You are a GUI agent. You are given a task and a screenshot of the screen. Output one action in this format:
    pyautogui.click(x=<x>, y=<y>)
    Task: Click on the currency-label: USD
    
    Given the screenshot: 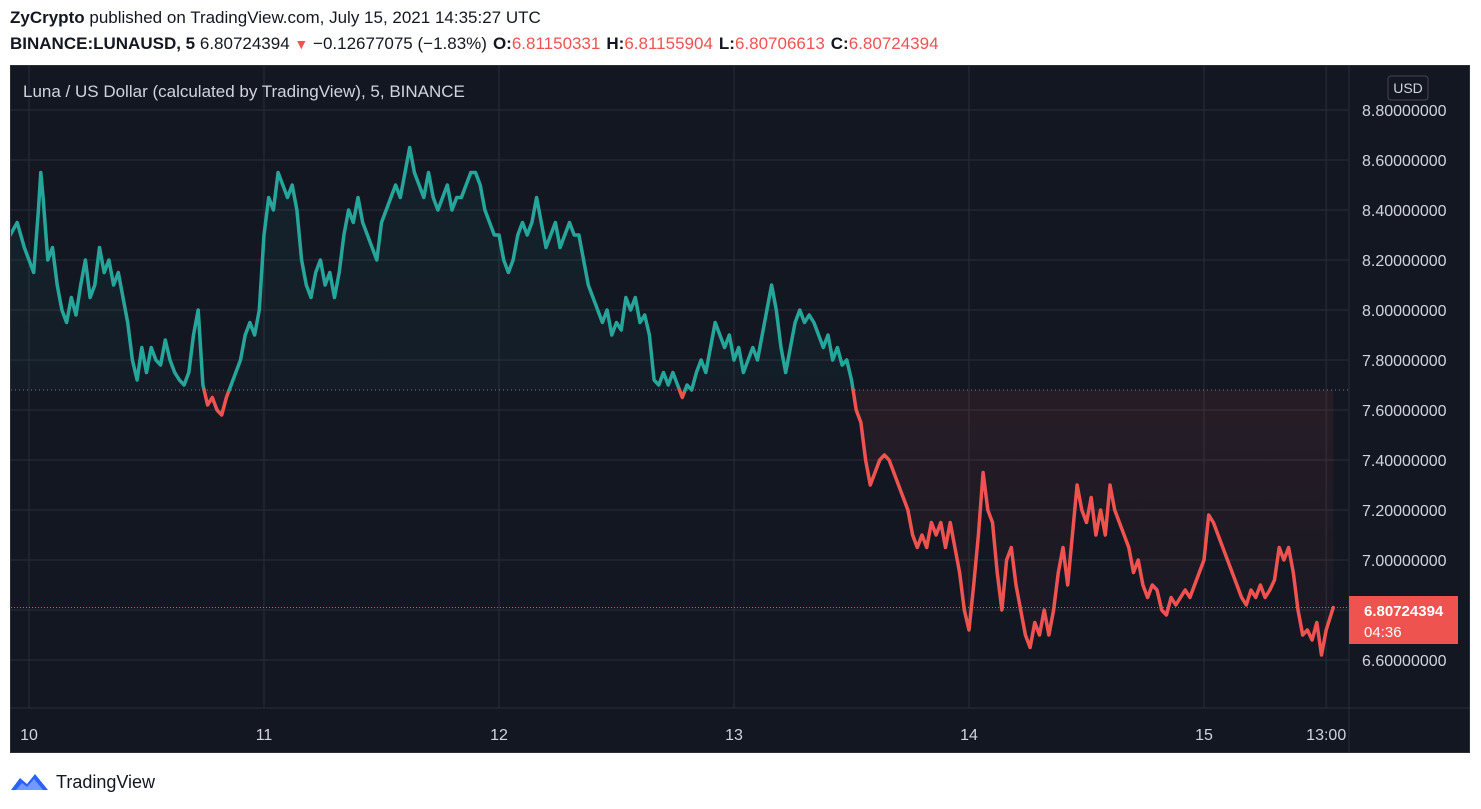 What is the action you would take?
    pyautogui.click(x=1408, y=88)
    